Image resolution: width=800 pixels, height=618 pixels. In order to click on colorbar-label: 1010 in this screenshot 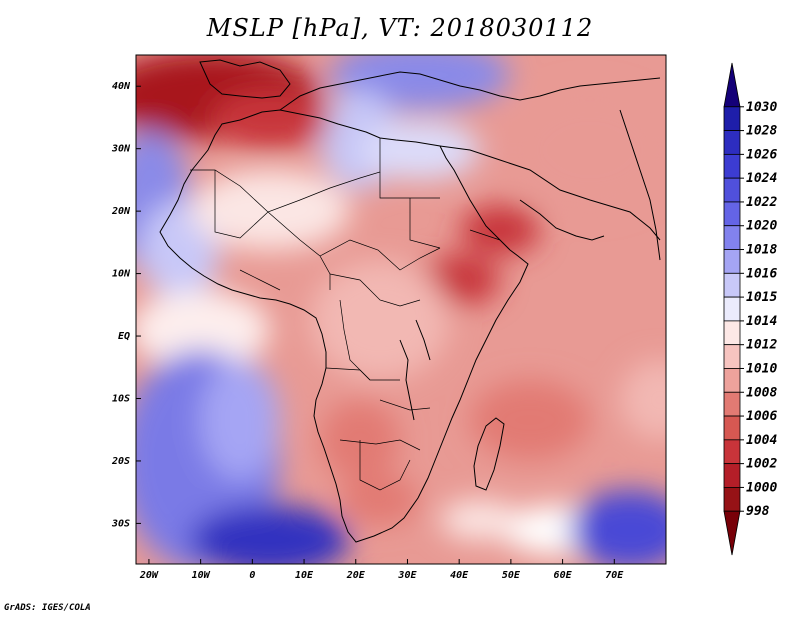, I will do `click(761, 368)`.